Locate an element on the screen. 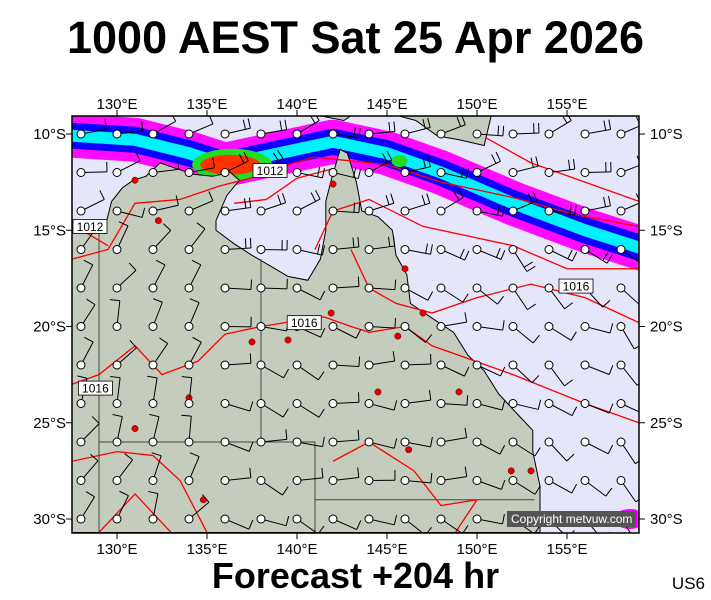 This screenshot has width=711, height=600. isobar-label-box is located at coordinates (95, 388).